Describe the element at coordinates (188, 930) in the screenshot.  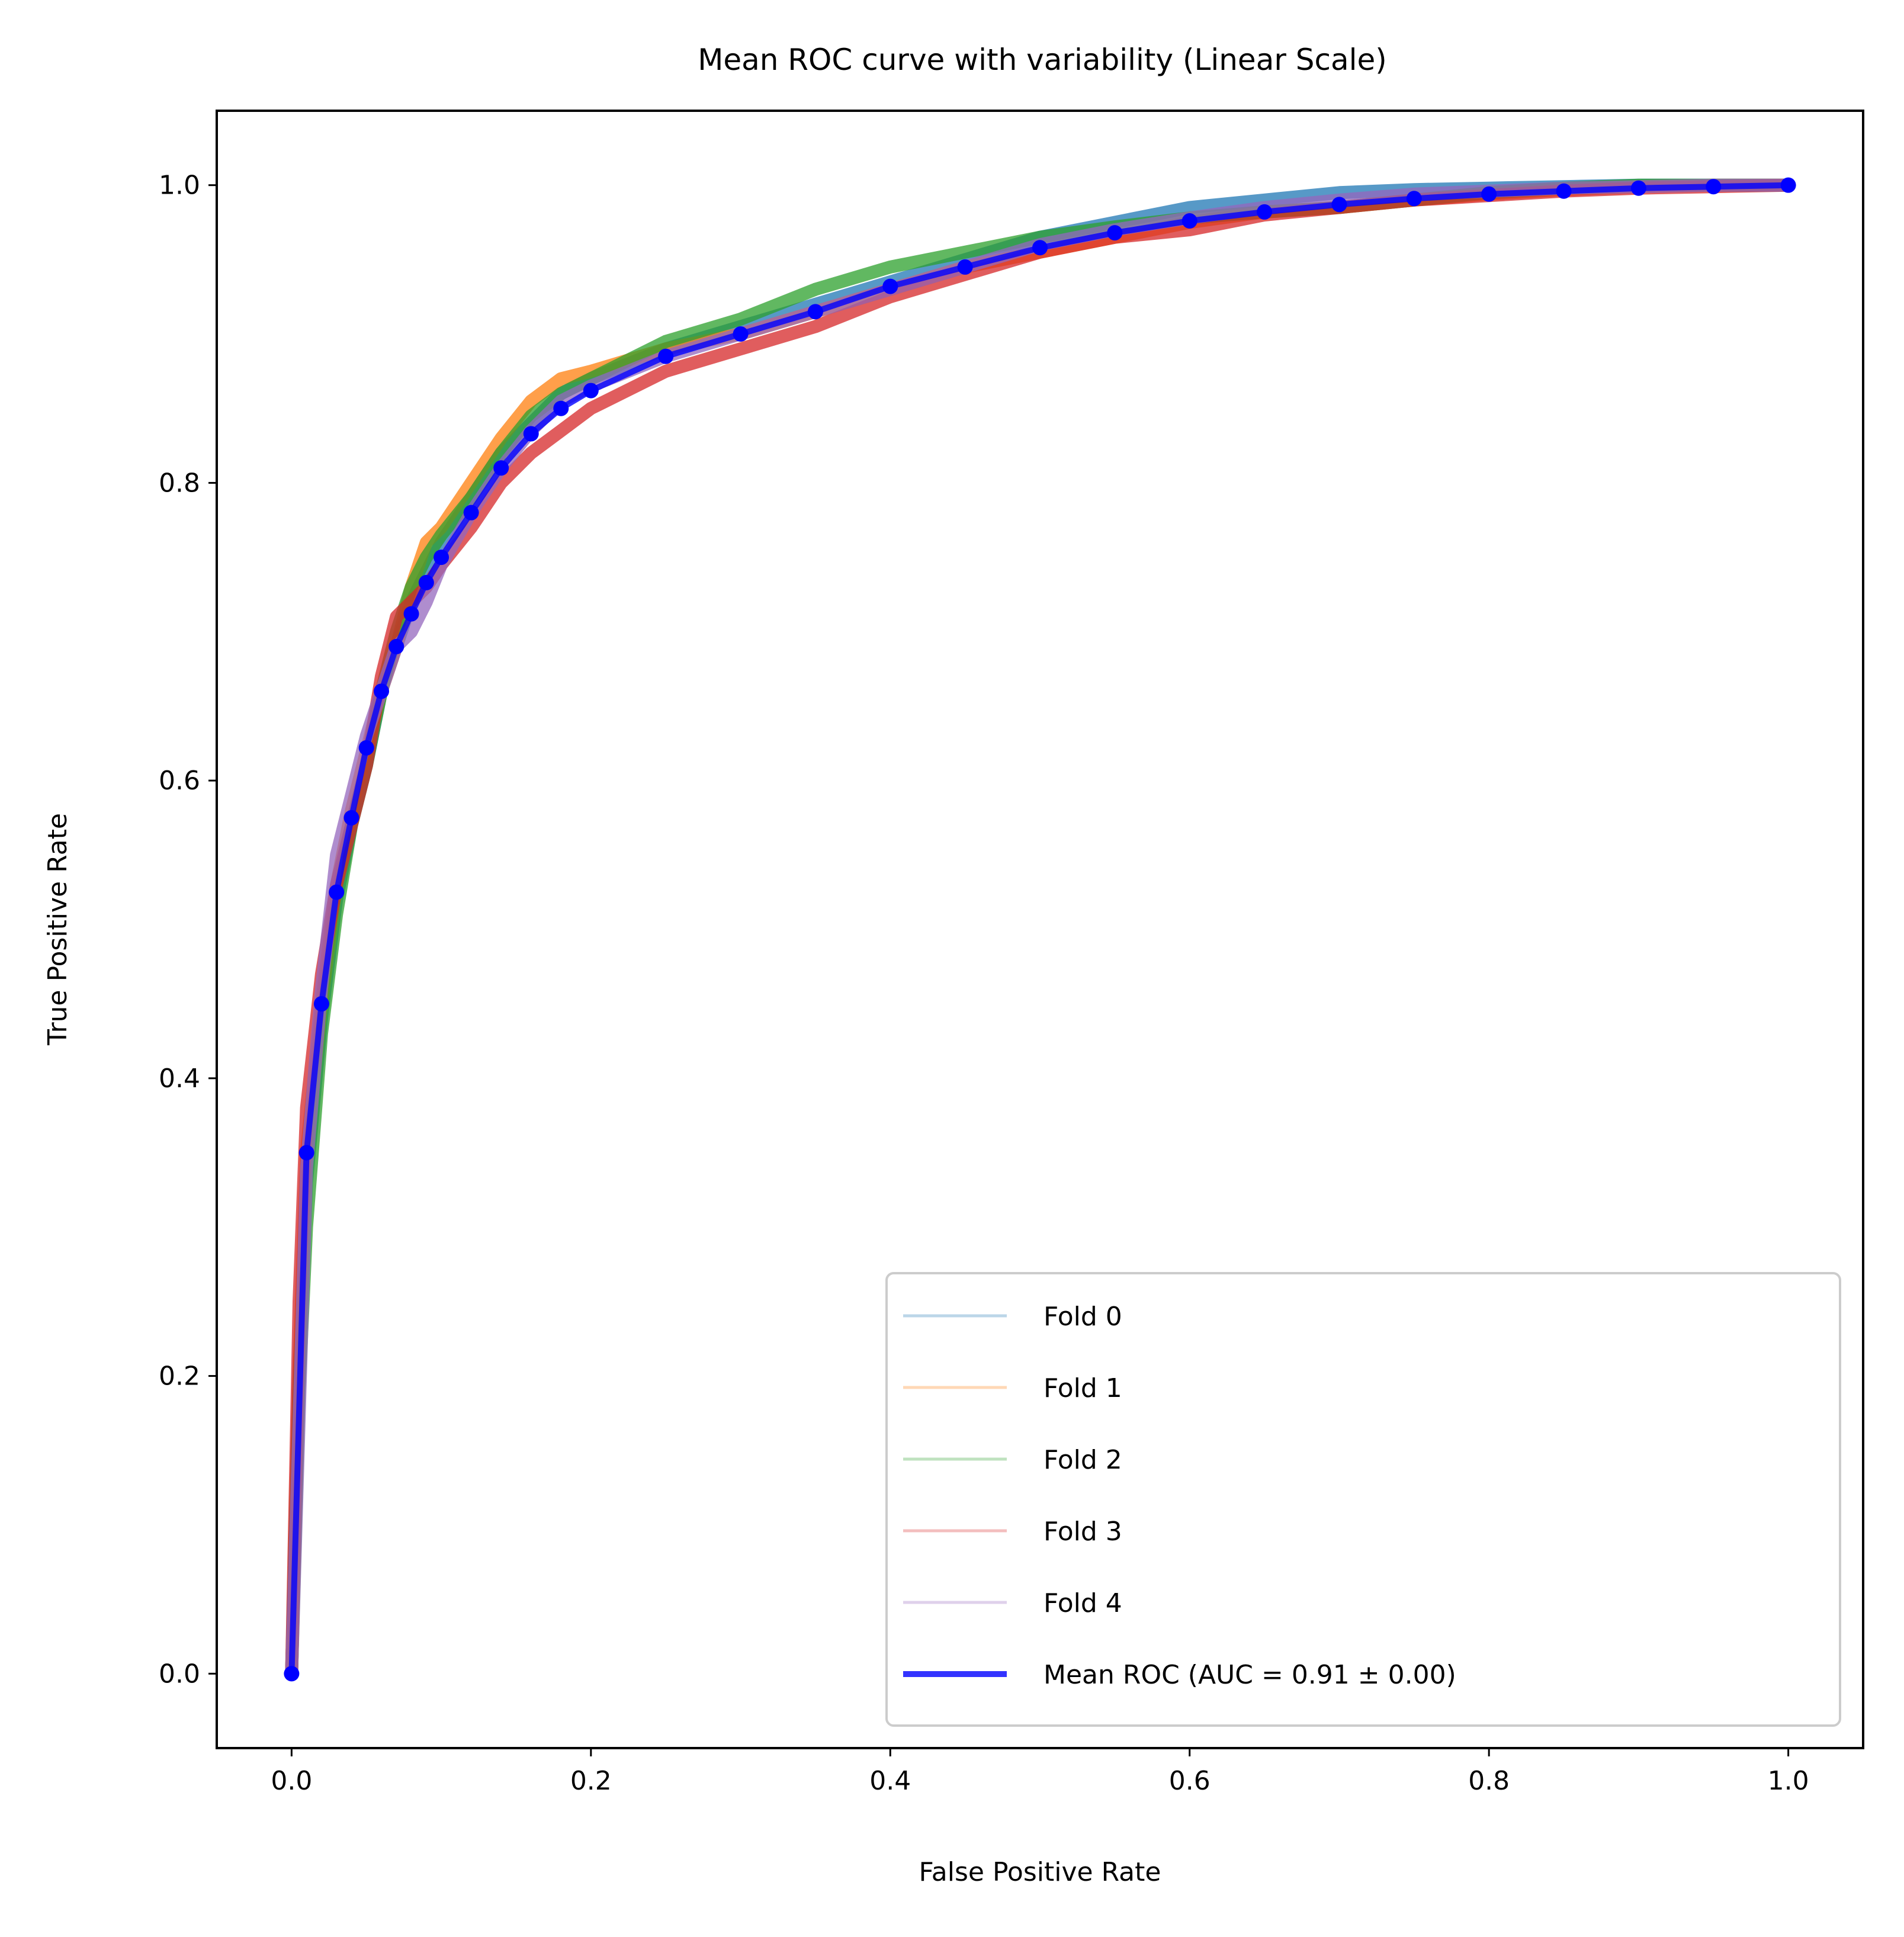
I see `y-axis-ticks: 0.0 0.2 0.4 0.6 0.8 1.0` at that location.